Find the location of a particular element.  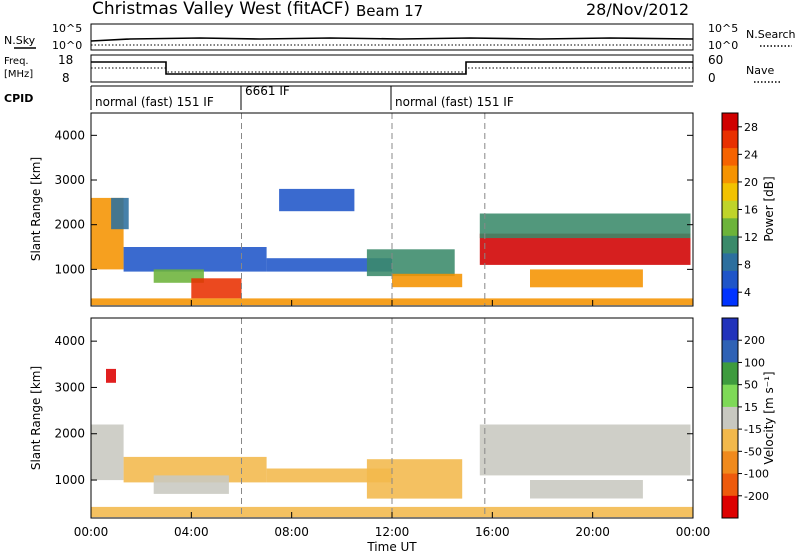

date-label: 28/Nov/2012 is located at coordinates (637, 9).